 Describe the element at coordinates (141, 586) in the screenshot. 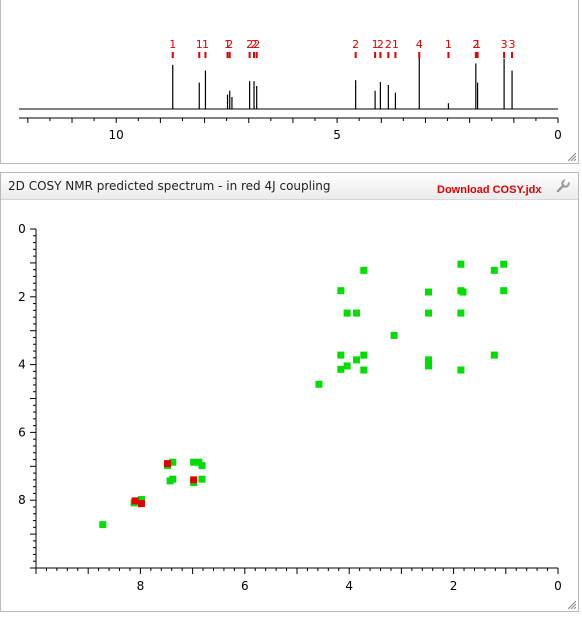

I see `x-tick-label: 8` at that location.